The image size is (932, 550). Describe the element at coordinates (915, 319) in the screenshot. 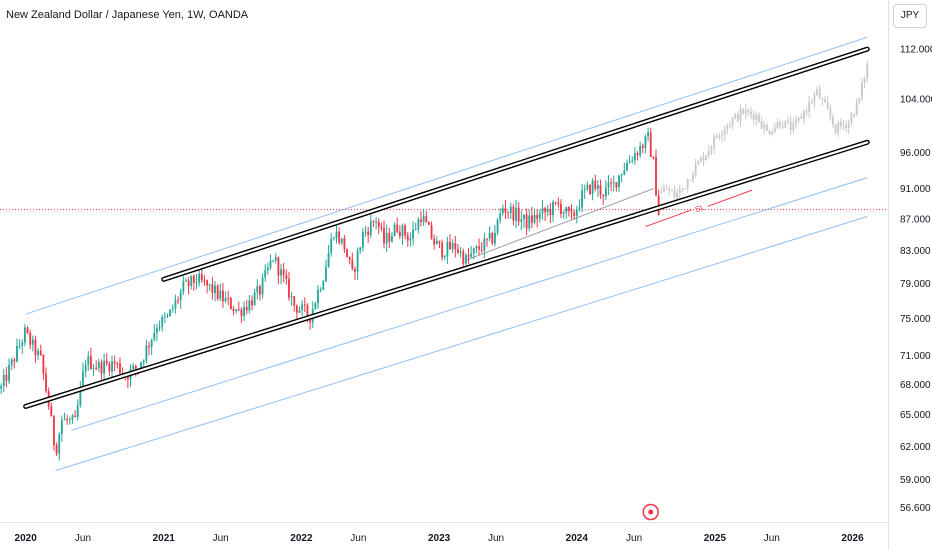

I see `price-tick-label: 75.000` at that location.